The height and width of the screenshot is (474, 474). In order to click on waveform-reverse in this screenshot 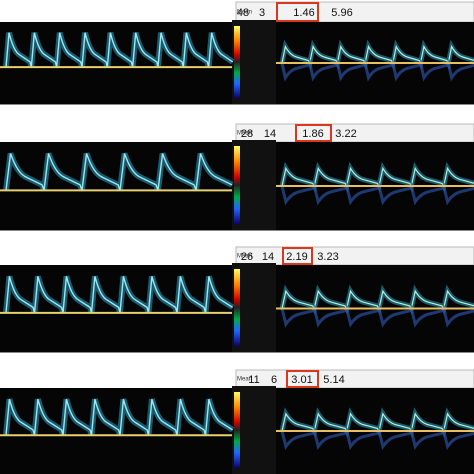, I will do `click(377, 70)`.